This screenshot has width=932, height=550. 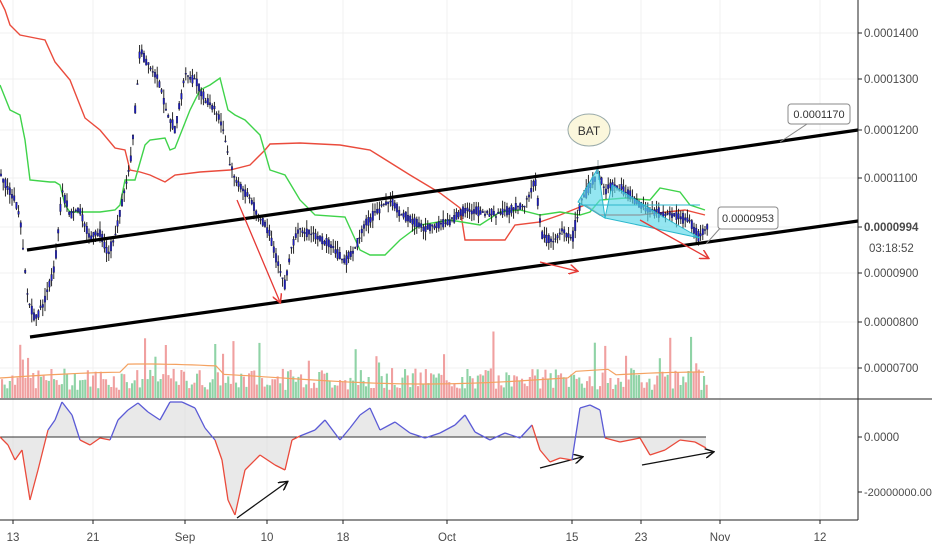 I want to click on pattern-label: BAT, so click(x=589, y=131).